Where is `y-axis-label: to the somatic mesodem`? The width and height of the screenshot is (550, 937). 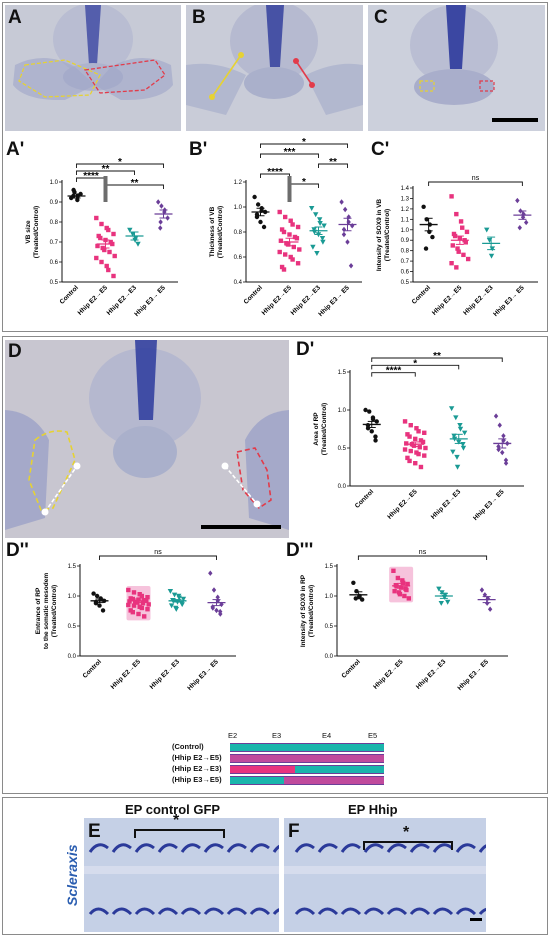 y-axis-label: to the somatic mesodem is located at coordinates (46, 611).